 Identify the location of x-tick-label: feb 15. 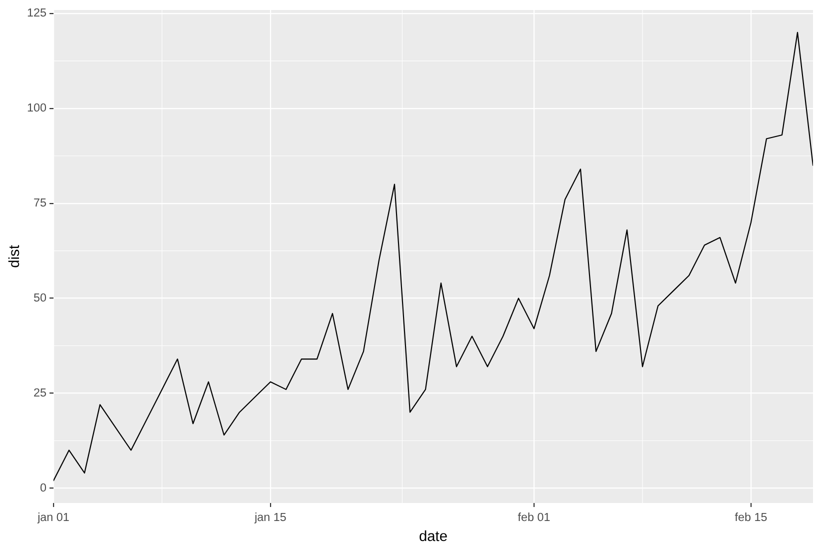
(751, 517).